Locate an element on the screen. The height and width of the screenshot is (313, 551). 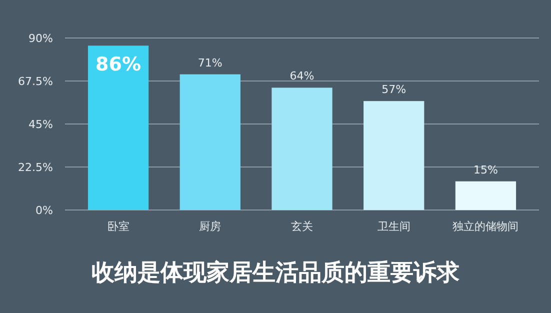
y-tick-label: 45% is located at coordinates (40, 124).